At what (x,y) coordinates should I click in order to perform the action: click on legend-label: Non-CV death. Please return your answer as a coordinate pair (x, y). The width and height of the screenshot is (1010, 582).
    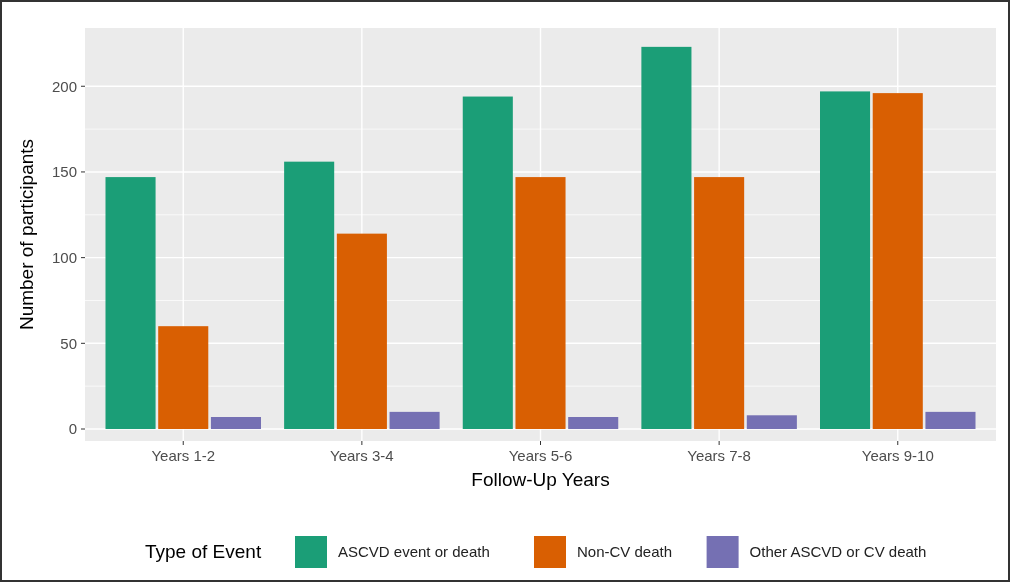
    Looking at the image, I should click on (625, 551).